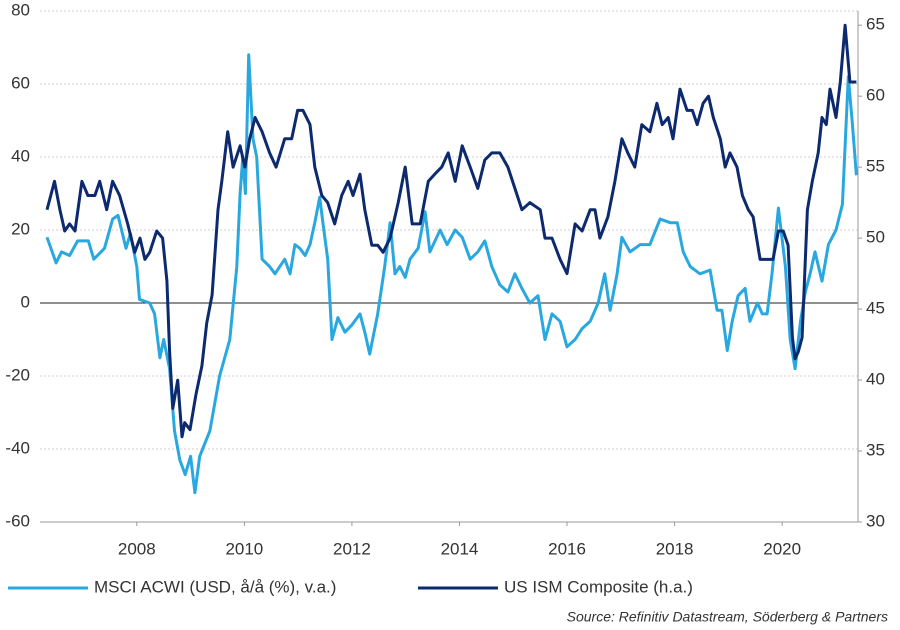 The height and width of the screenshot is (630, 900). What do you see at coordinates (352, 548) in the screenshot?
I see `x-tick-label: 2012` at bounding box center [352, 548].